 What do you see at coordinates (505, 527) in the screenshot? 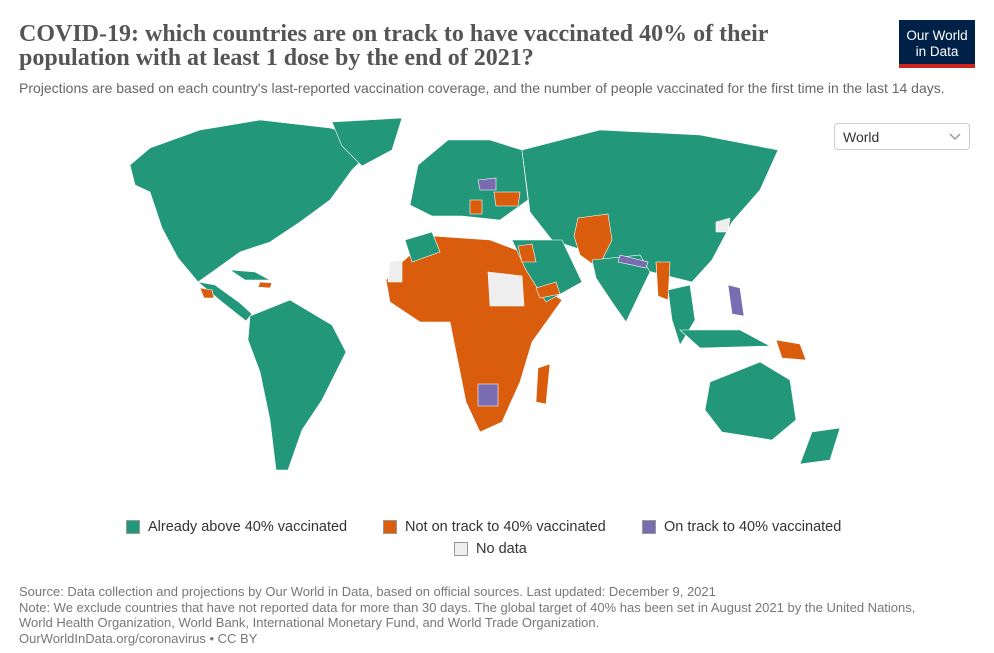
I see `legend-label: Not on track to 40% vaccinated` at bounding box center [505, 527].